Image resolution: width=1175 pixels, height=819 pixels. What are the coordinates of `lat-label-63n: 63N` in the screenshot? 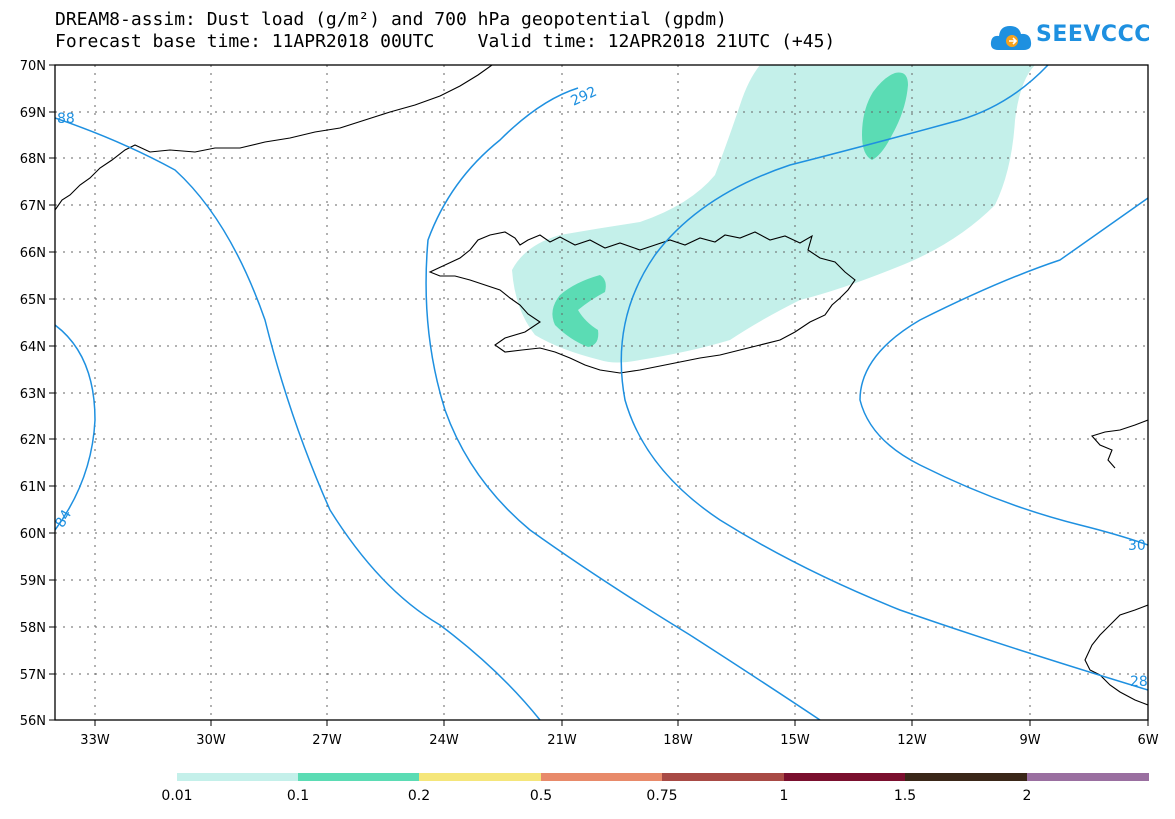 It's located at (33, 394).